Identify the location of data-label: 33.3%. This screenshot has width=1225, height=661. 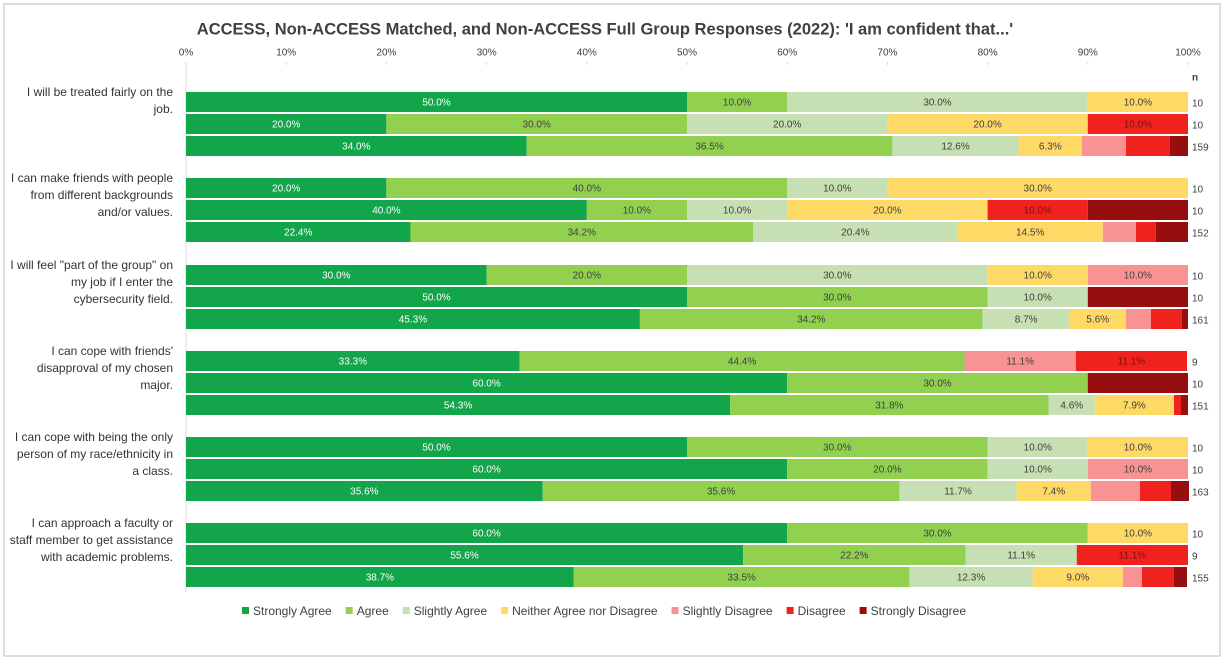
(353, 362).